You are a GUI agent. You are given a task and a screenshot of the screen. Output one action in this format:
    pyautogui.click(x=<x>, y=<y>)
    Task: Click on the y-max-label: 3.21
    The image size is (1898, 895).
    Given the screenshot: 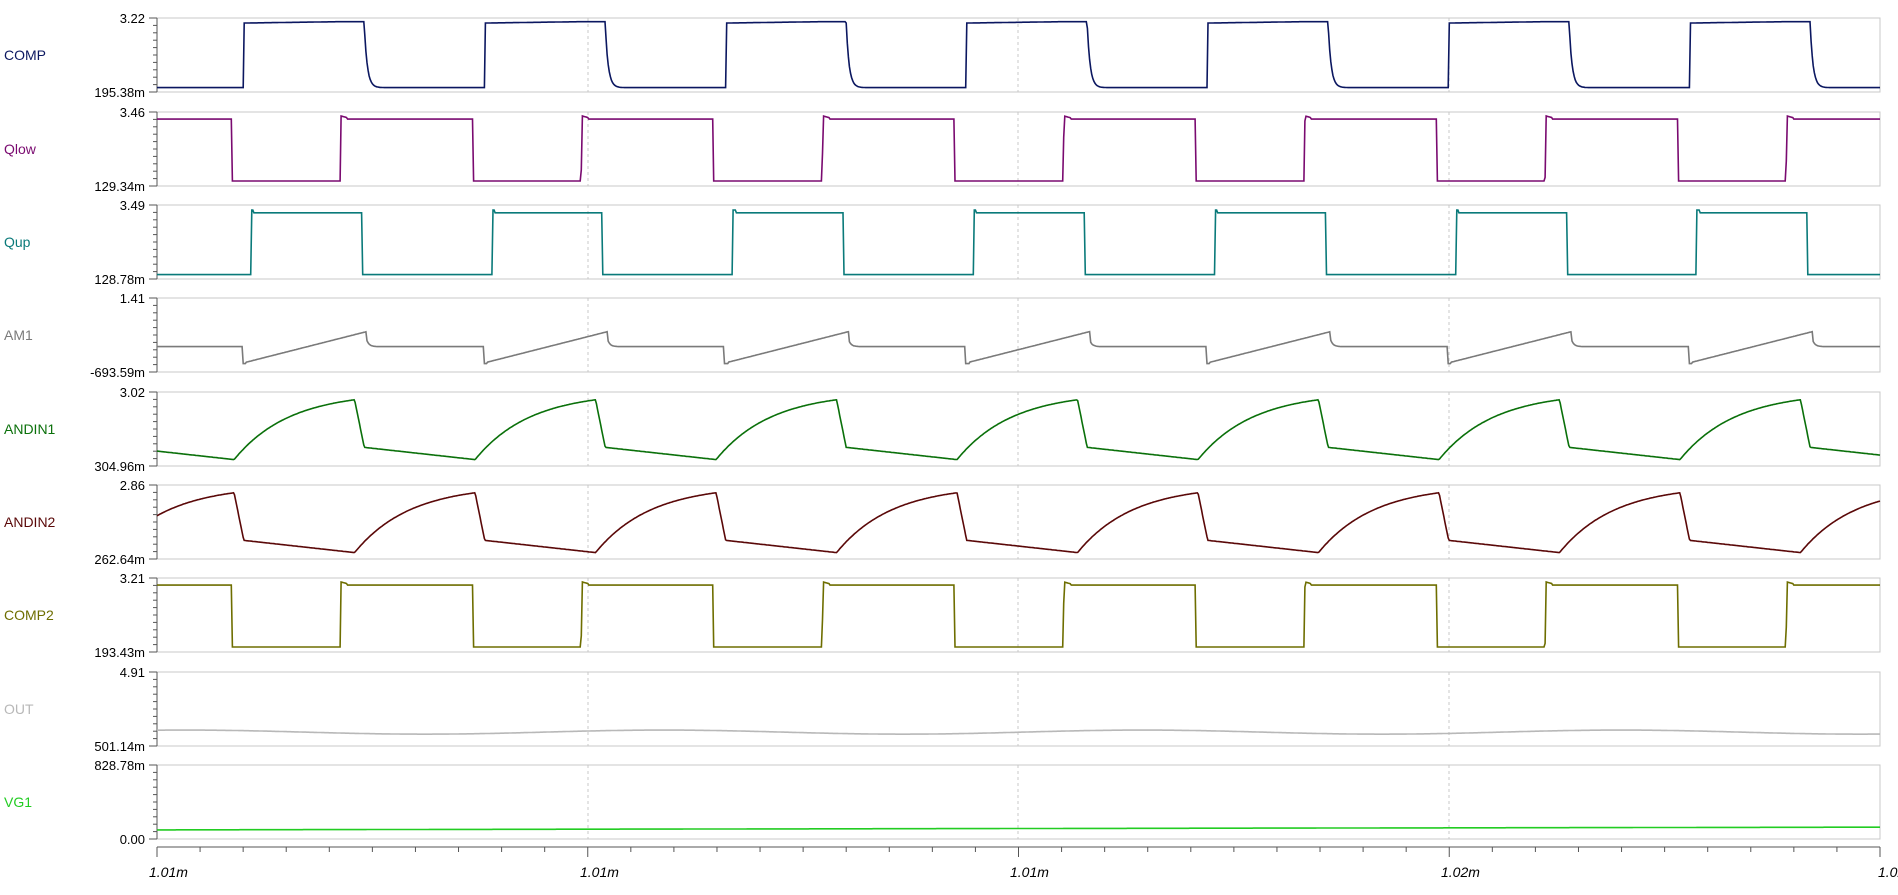 What is the action you would take?
    pyautogui.click(x=132, y=578)
    